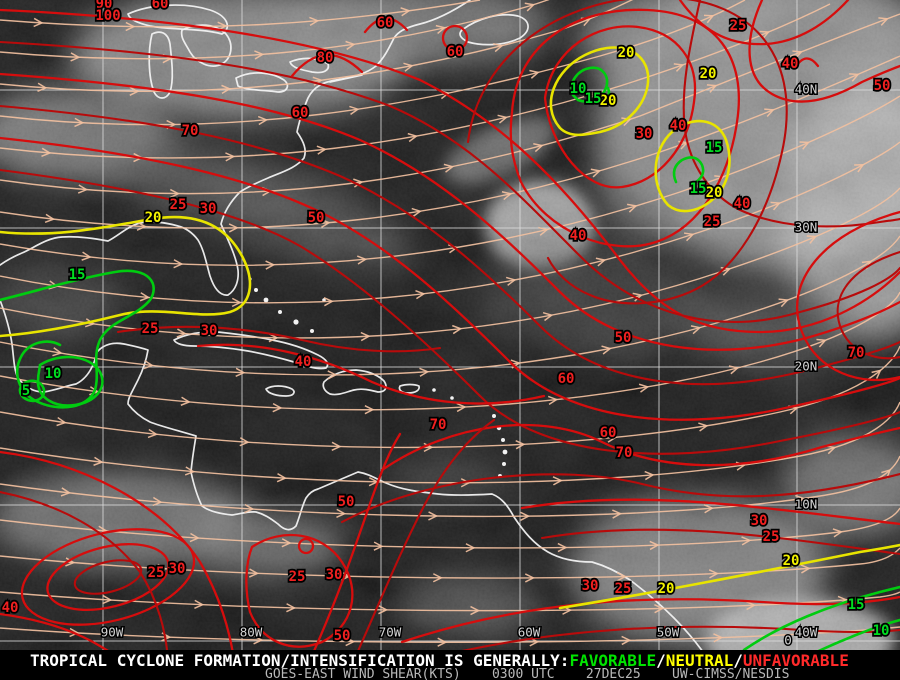  What do you see at coordinates (806, 227) in the screenshot?
I see `lat-label-30N: 30N` at bounding box center [806, 227].